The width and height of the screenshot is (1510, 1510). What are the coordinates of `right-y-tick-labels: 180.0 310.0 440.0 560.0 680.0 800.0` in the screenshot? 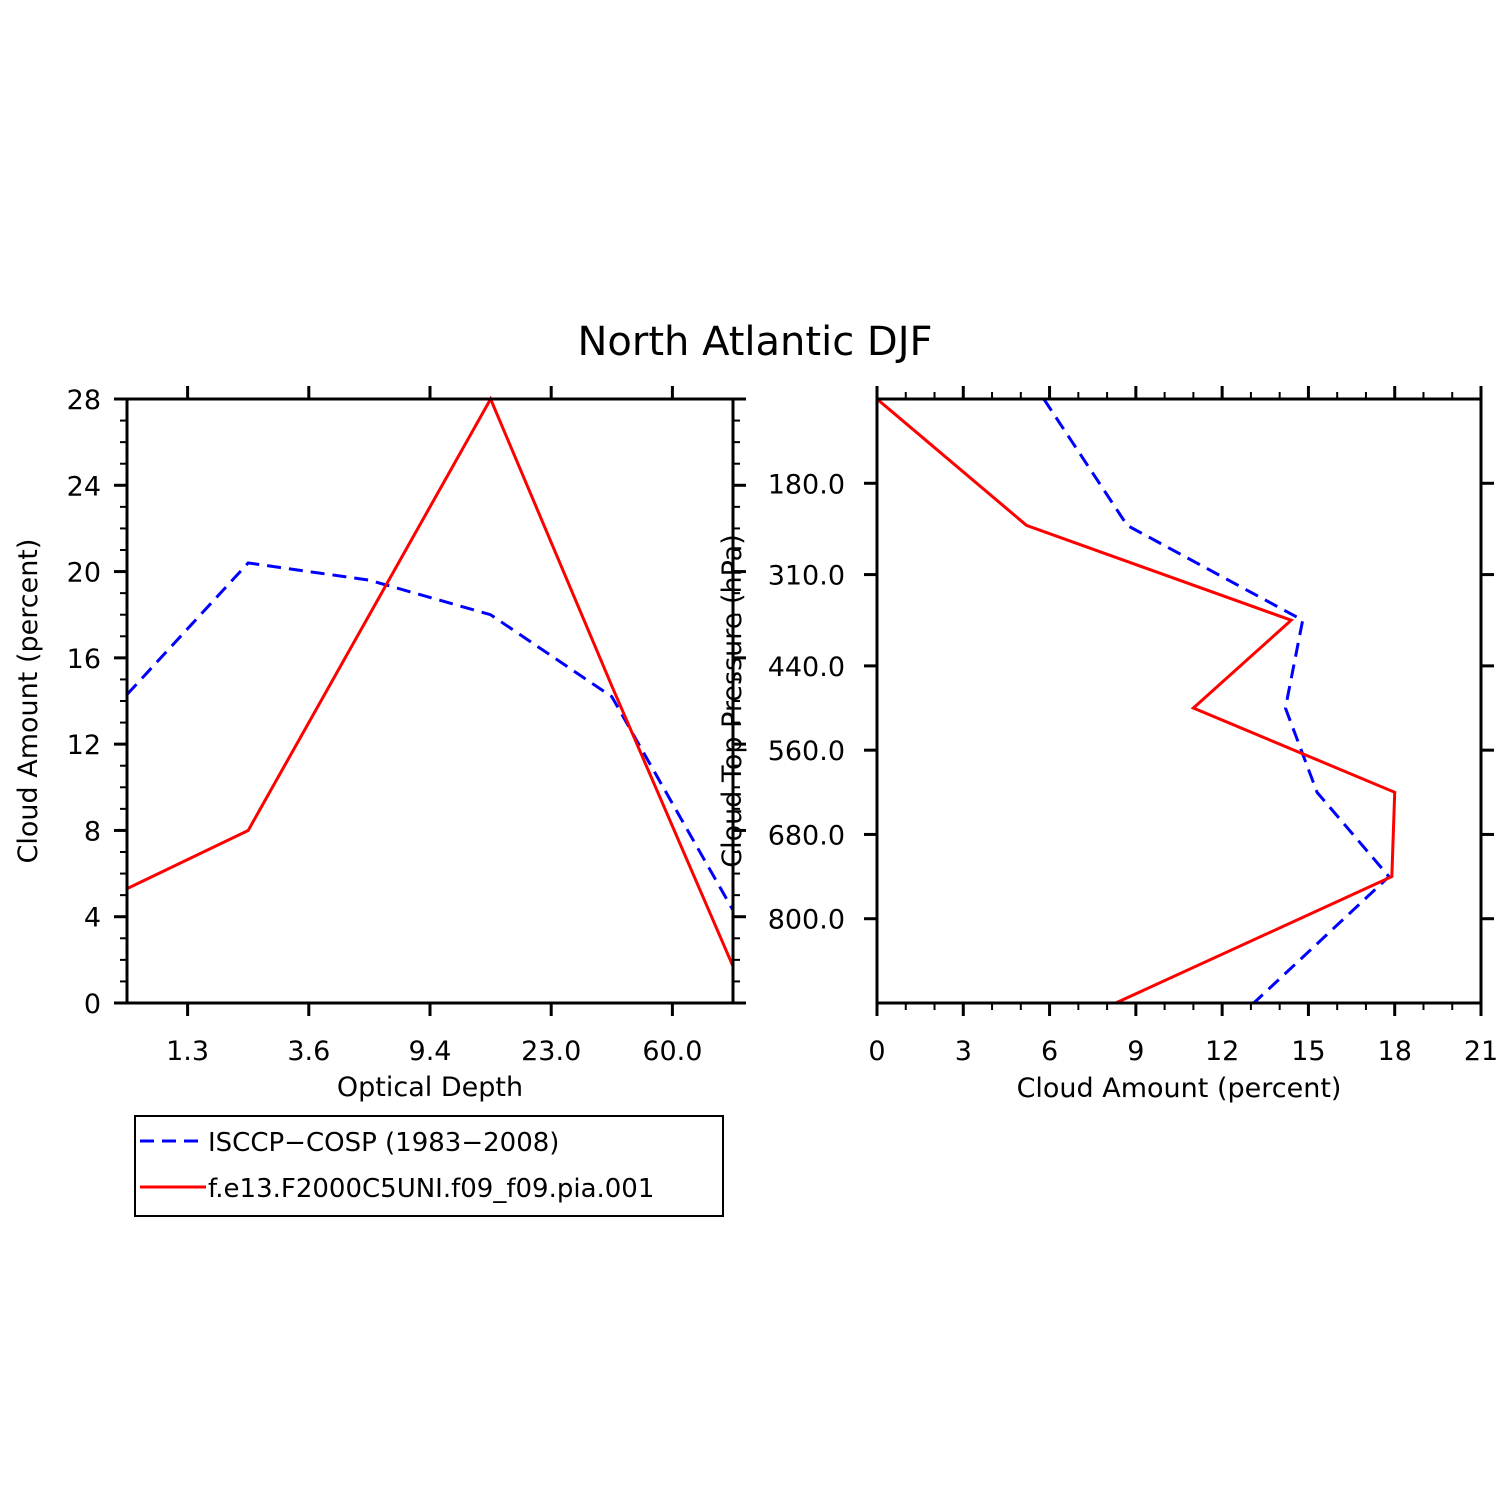 It's located at (806, 702).